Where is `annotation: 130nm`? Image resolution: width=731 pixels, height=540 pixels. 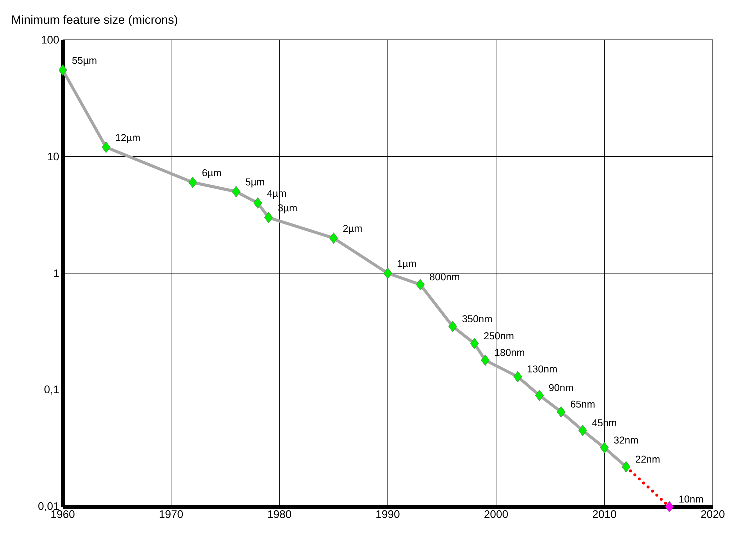
annotation: 130nm is located at coordinates (542, 369).